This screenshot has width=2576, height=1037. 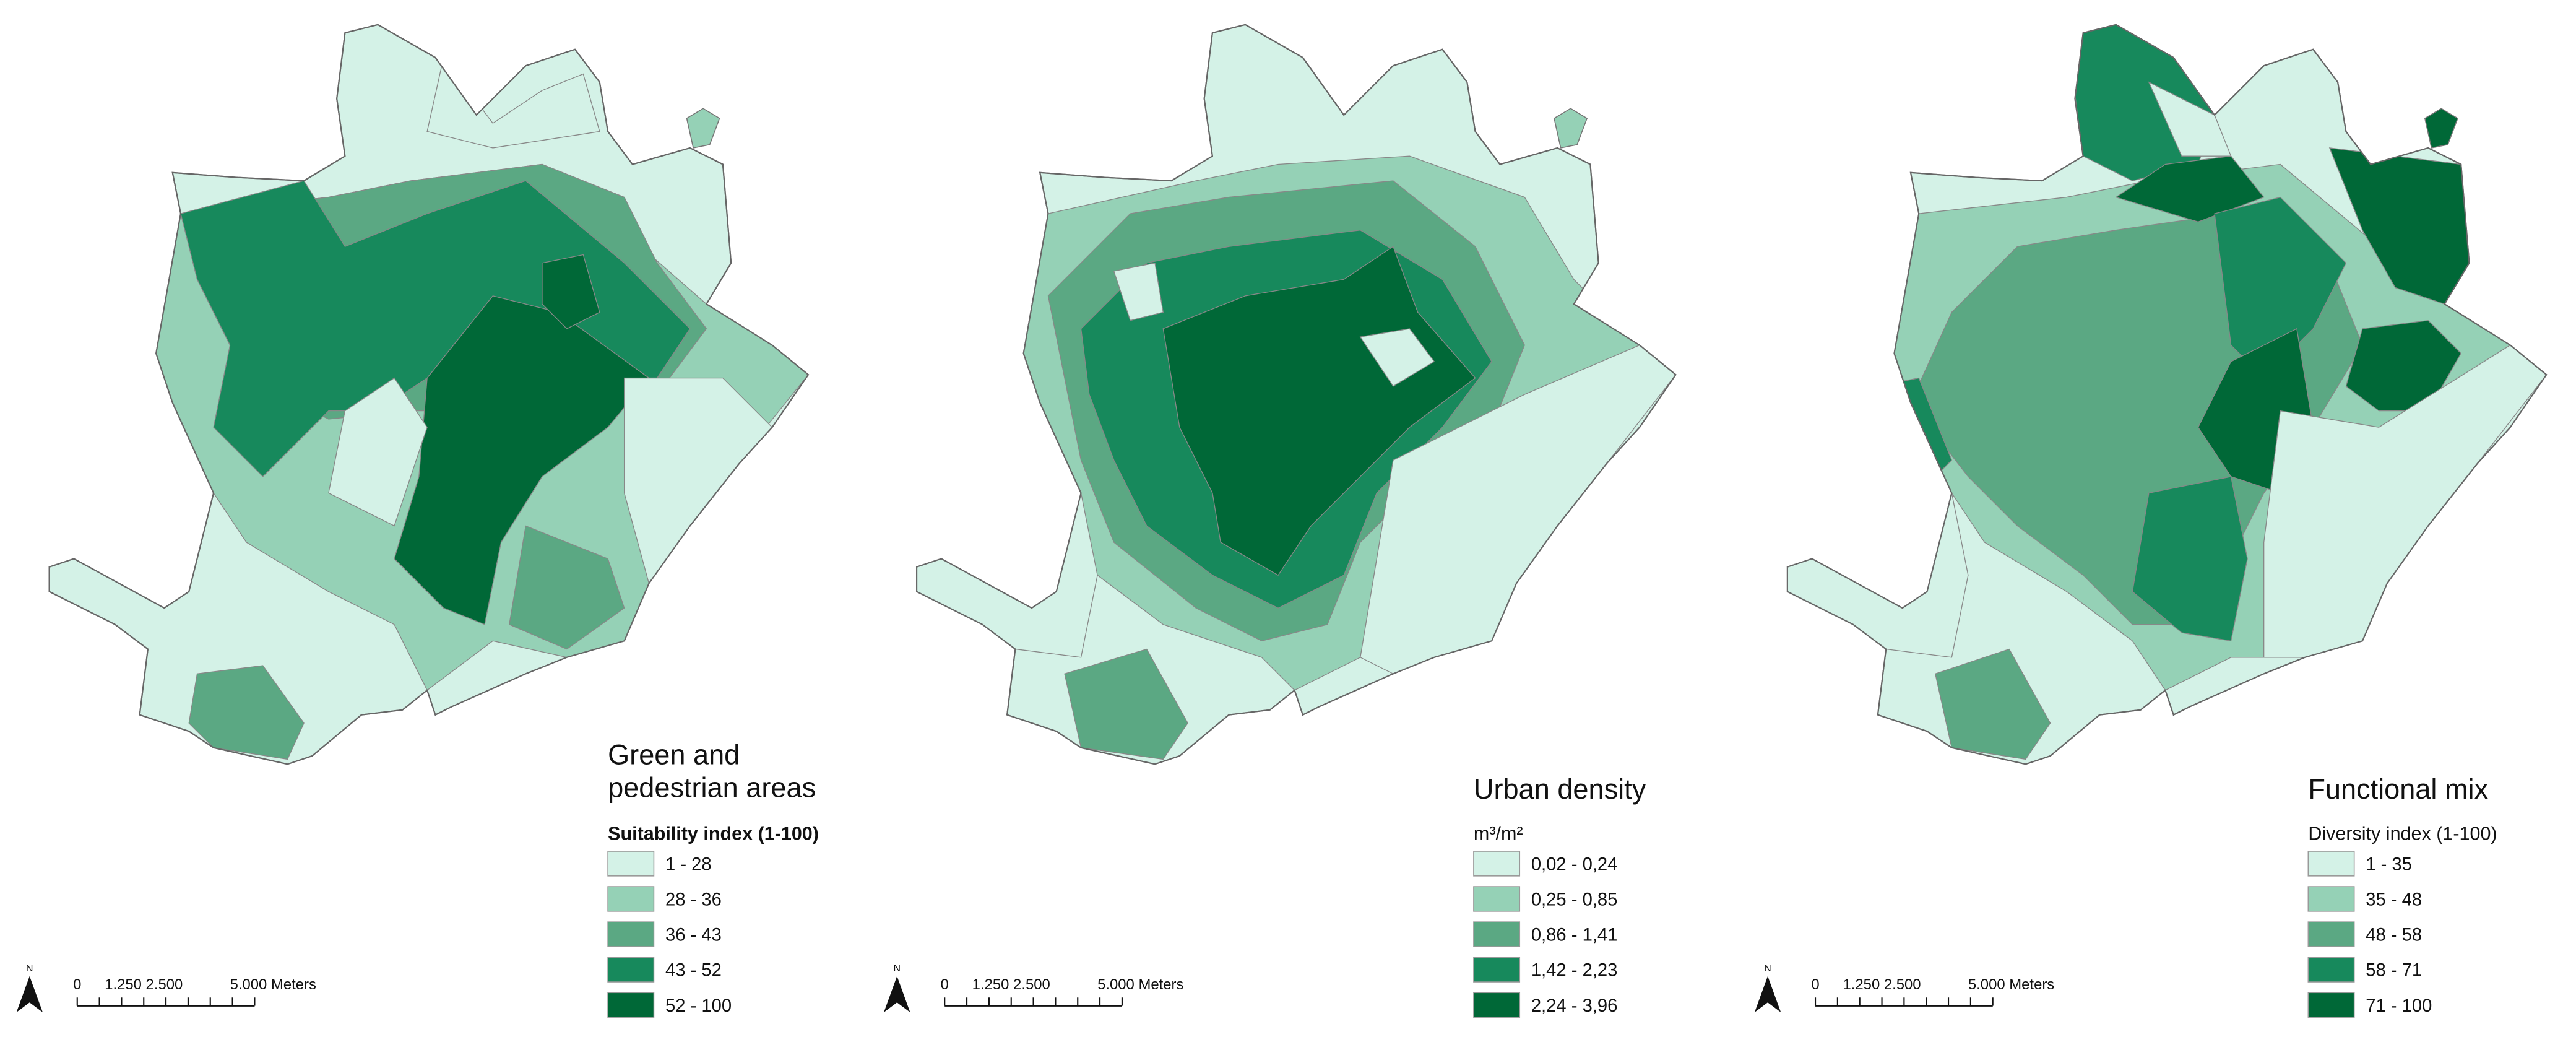 What do you see at coordinates (2394, 900) in the screenshot?
I see `legend-label: 35 - 48` at bounding box center [2394, 900].